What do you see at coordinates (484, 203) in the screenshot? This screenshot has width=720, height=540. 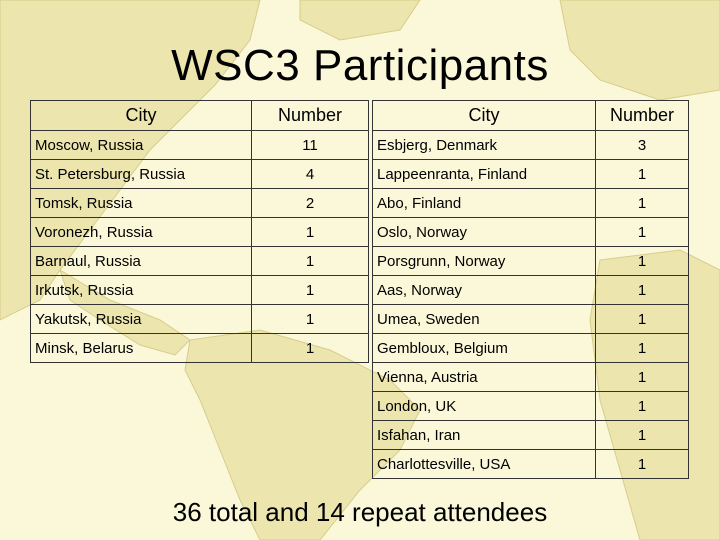 I see `city-cell: Abo, Finland` at bounding box center [484, 203].